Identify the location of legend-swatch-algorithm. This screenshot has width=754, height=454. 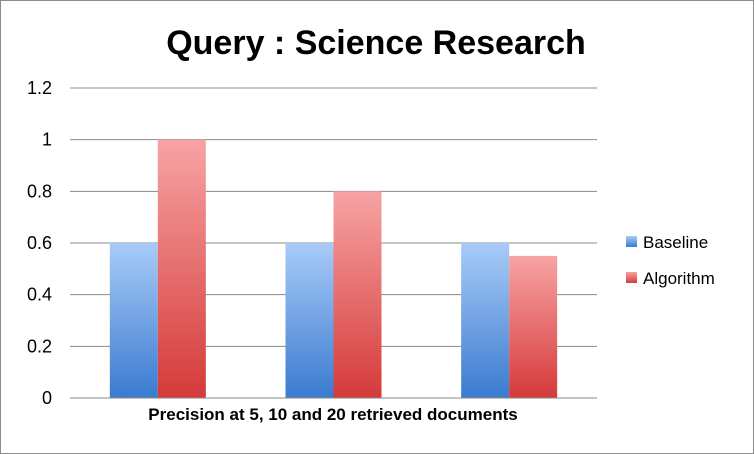
(631, 277).